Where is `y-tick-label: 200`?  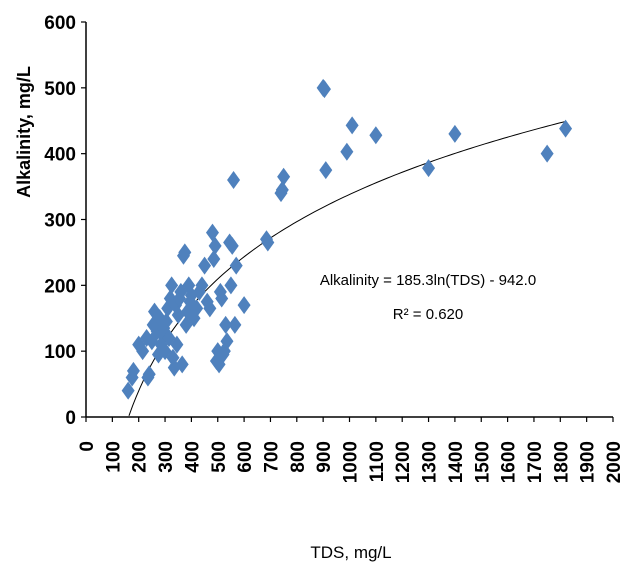 y-tick-label: 200 is located at coordinates (60, 286).